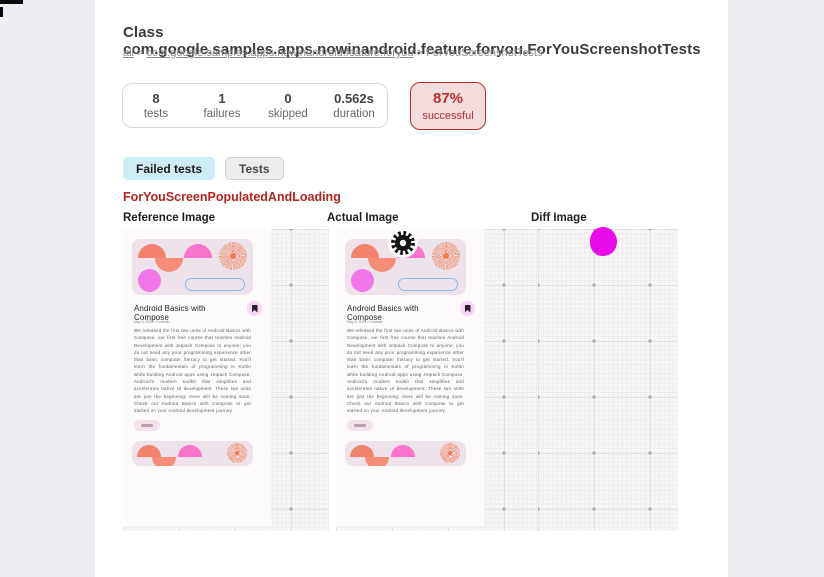 Image resolution: width=824 pixels, height=577 pixels. Describe the element at coordinates (363, 218) in the screenshot. I see `column-header-actual: Actual Image` at that location.